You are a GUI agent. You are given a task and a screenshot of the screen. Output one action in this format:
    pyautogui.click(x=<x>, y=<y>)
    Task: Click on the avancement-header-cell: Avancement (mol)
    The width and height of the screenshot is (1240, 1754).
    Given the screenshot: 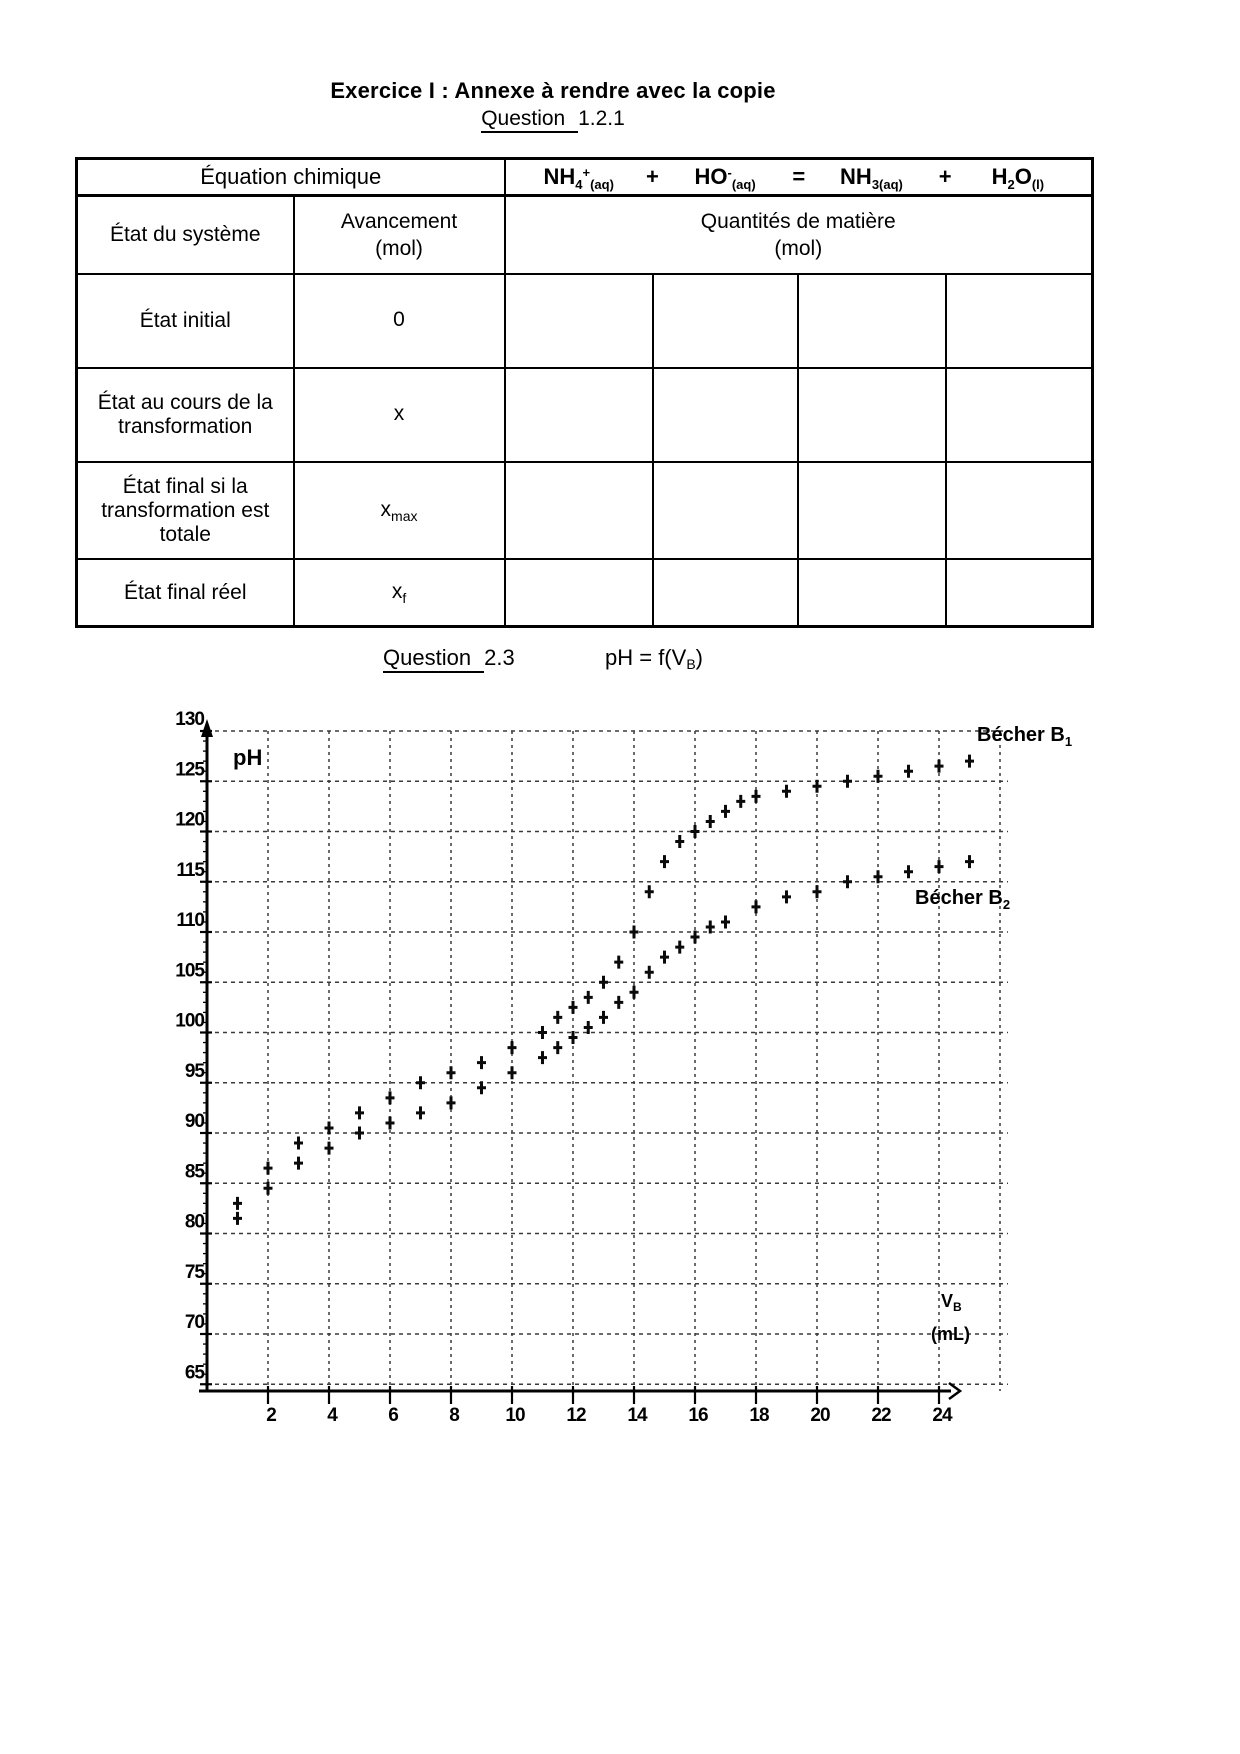 What is the action you would take?
    pyautogui.click(x=399, y=234)
    